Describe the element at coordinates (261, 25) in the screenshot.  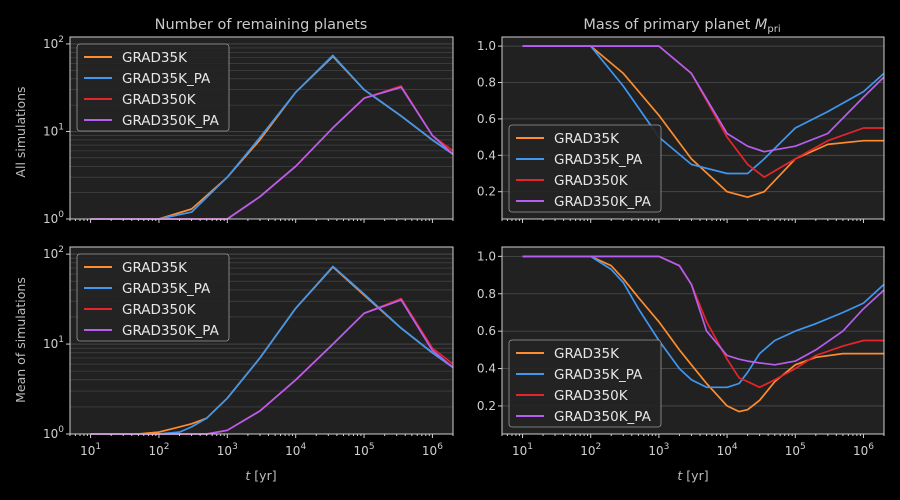
I see `title-planets: Number of remaining planets` at that location.